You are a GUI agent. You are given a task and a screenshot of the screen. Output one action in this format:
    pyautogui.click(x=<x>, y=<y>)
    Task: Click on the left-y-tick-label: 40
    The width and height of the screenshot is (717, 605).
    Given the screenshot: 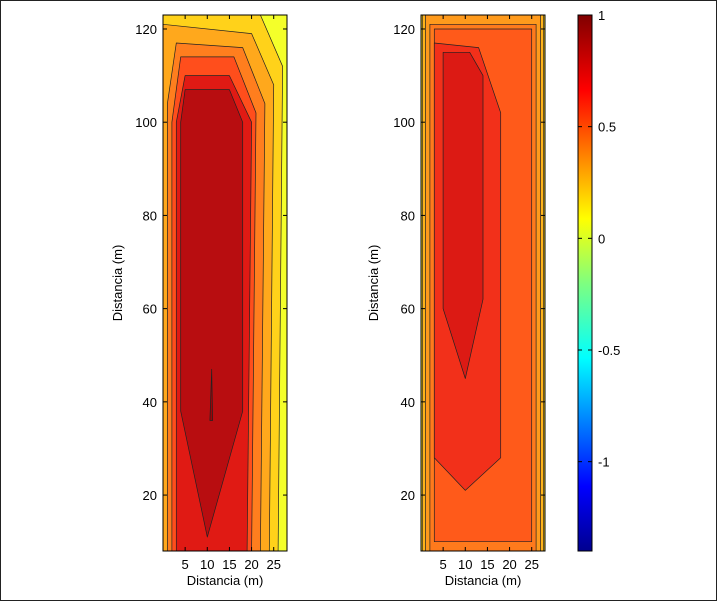 What is the action you would take?
    pyautogui.click(x=150, y=402)
    